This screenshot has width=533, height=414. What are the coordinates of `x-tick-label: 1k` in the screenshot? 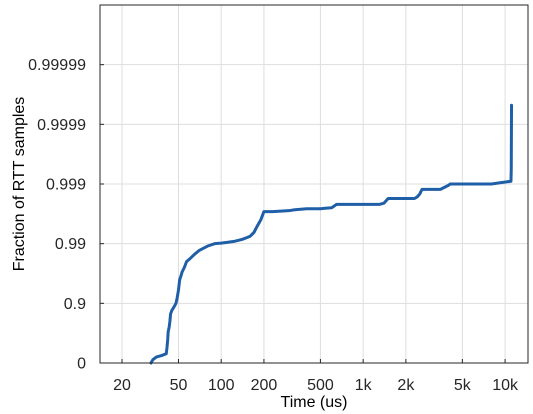 It's located at (364, 385).